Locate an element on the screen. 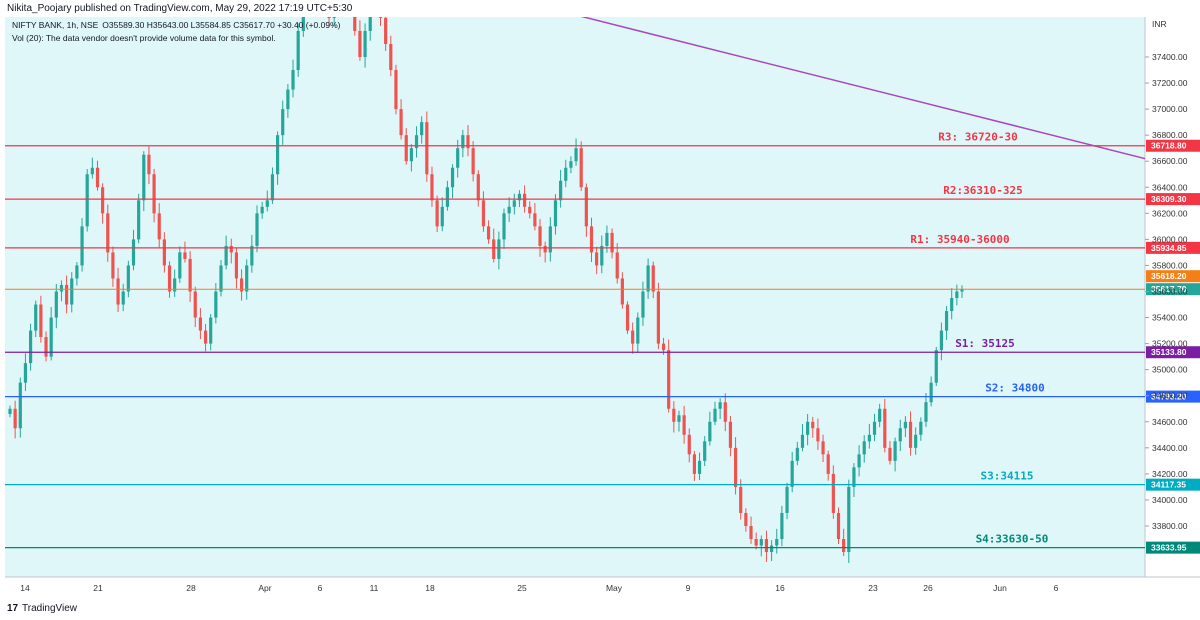 The width and height of the screenshot is (1200, 620). y-tick-label: 36000.00 is located at coordinates (1170, 239).